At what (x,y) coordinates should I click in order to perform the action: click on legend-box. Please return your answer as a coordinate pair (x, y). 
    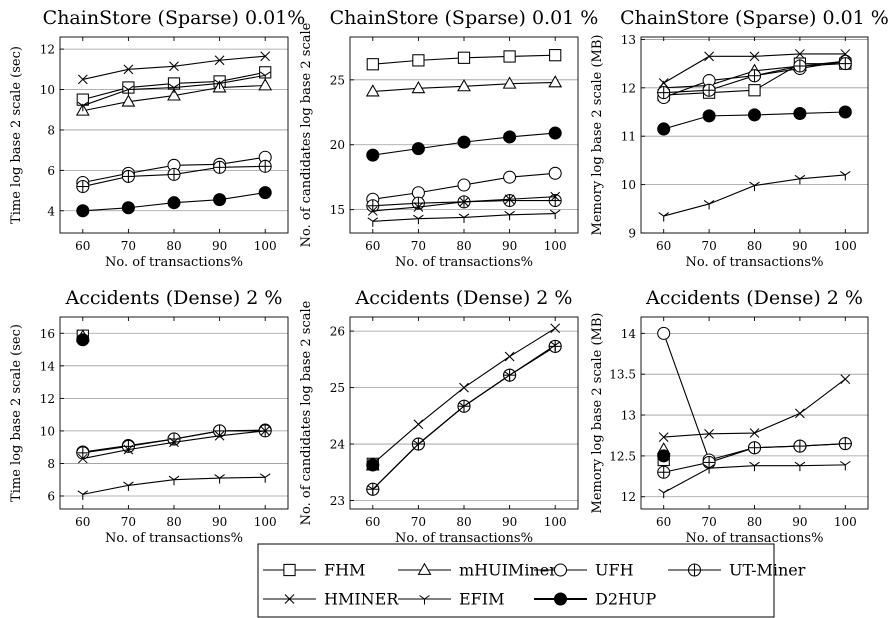
    Looking at the image, I should click on (516, 580).